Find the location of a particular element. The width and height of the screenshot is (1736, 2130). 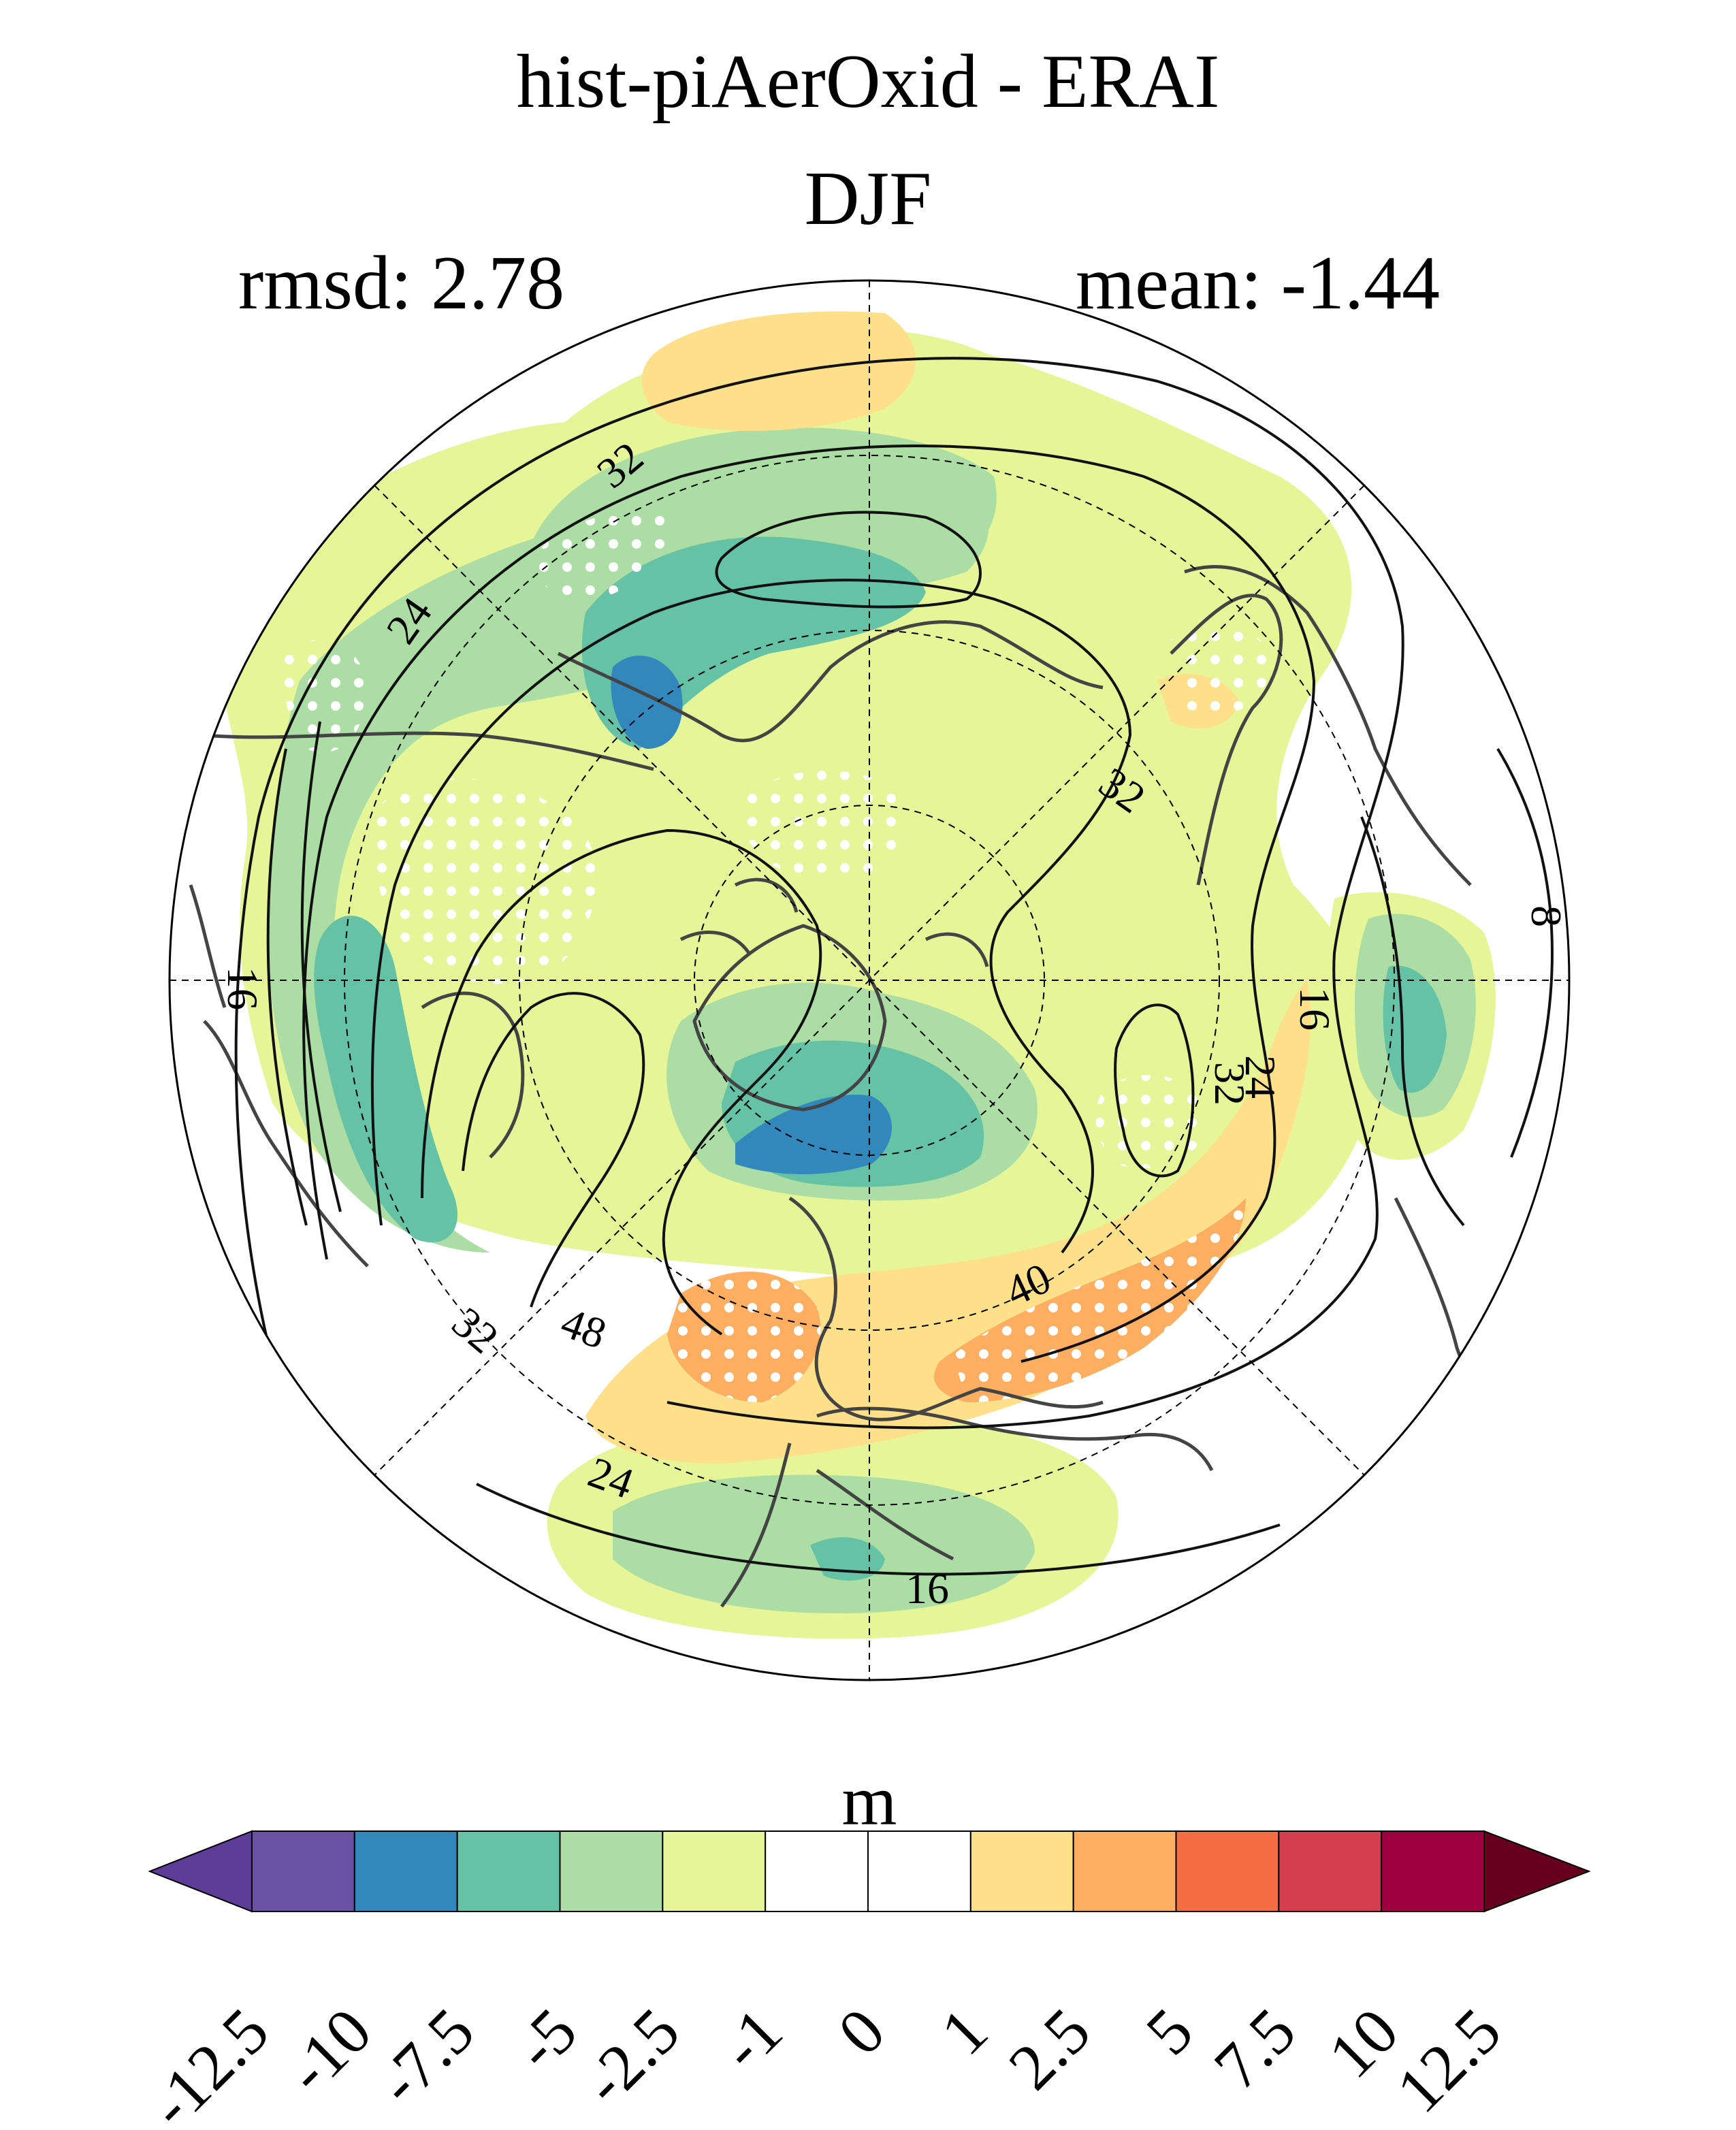

coast-europe is located at coordinates (946, 1308).